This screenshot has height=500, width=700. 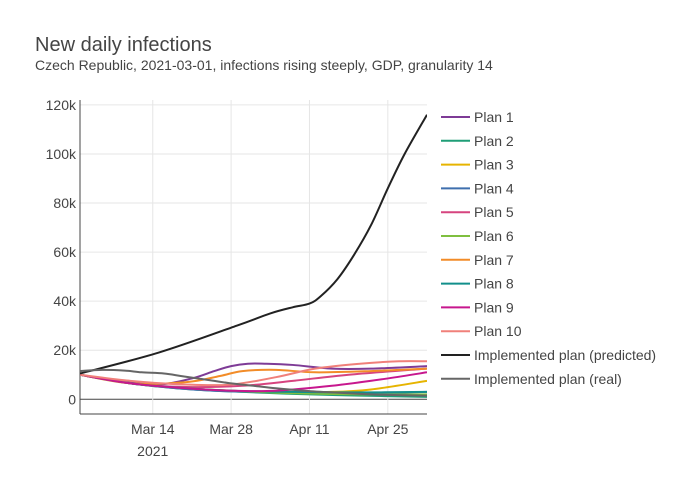 I want to click on legend-label-implemented-plan-real: Implemented plan (real), so click(x=548, y=379).